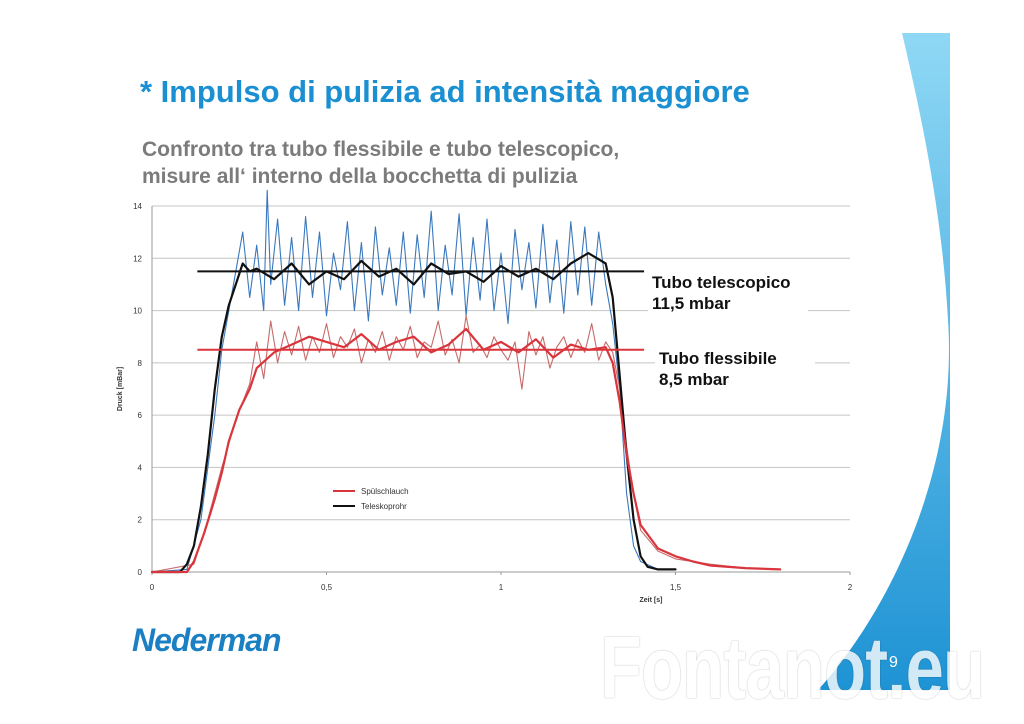 This screenshot has width=1024, height=724. I want to click on reference-label-1-line-1: 8,5 mbar, so click(694, 379).